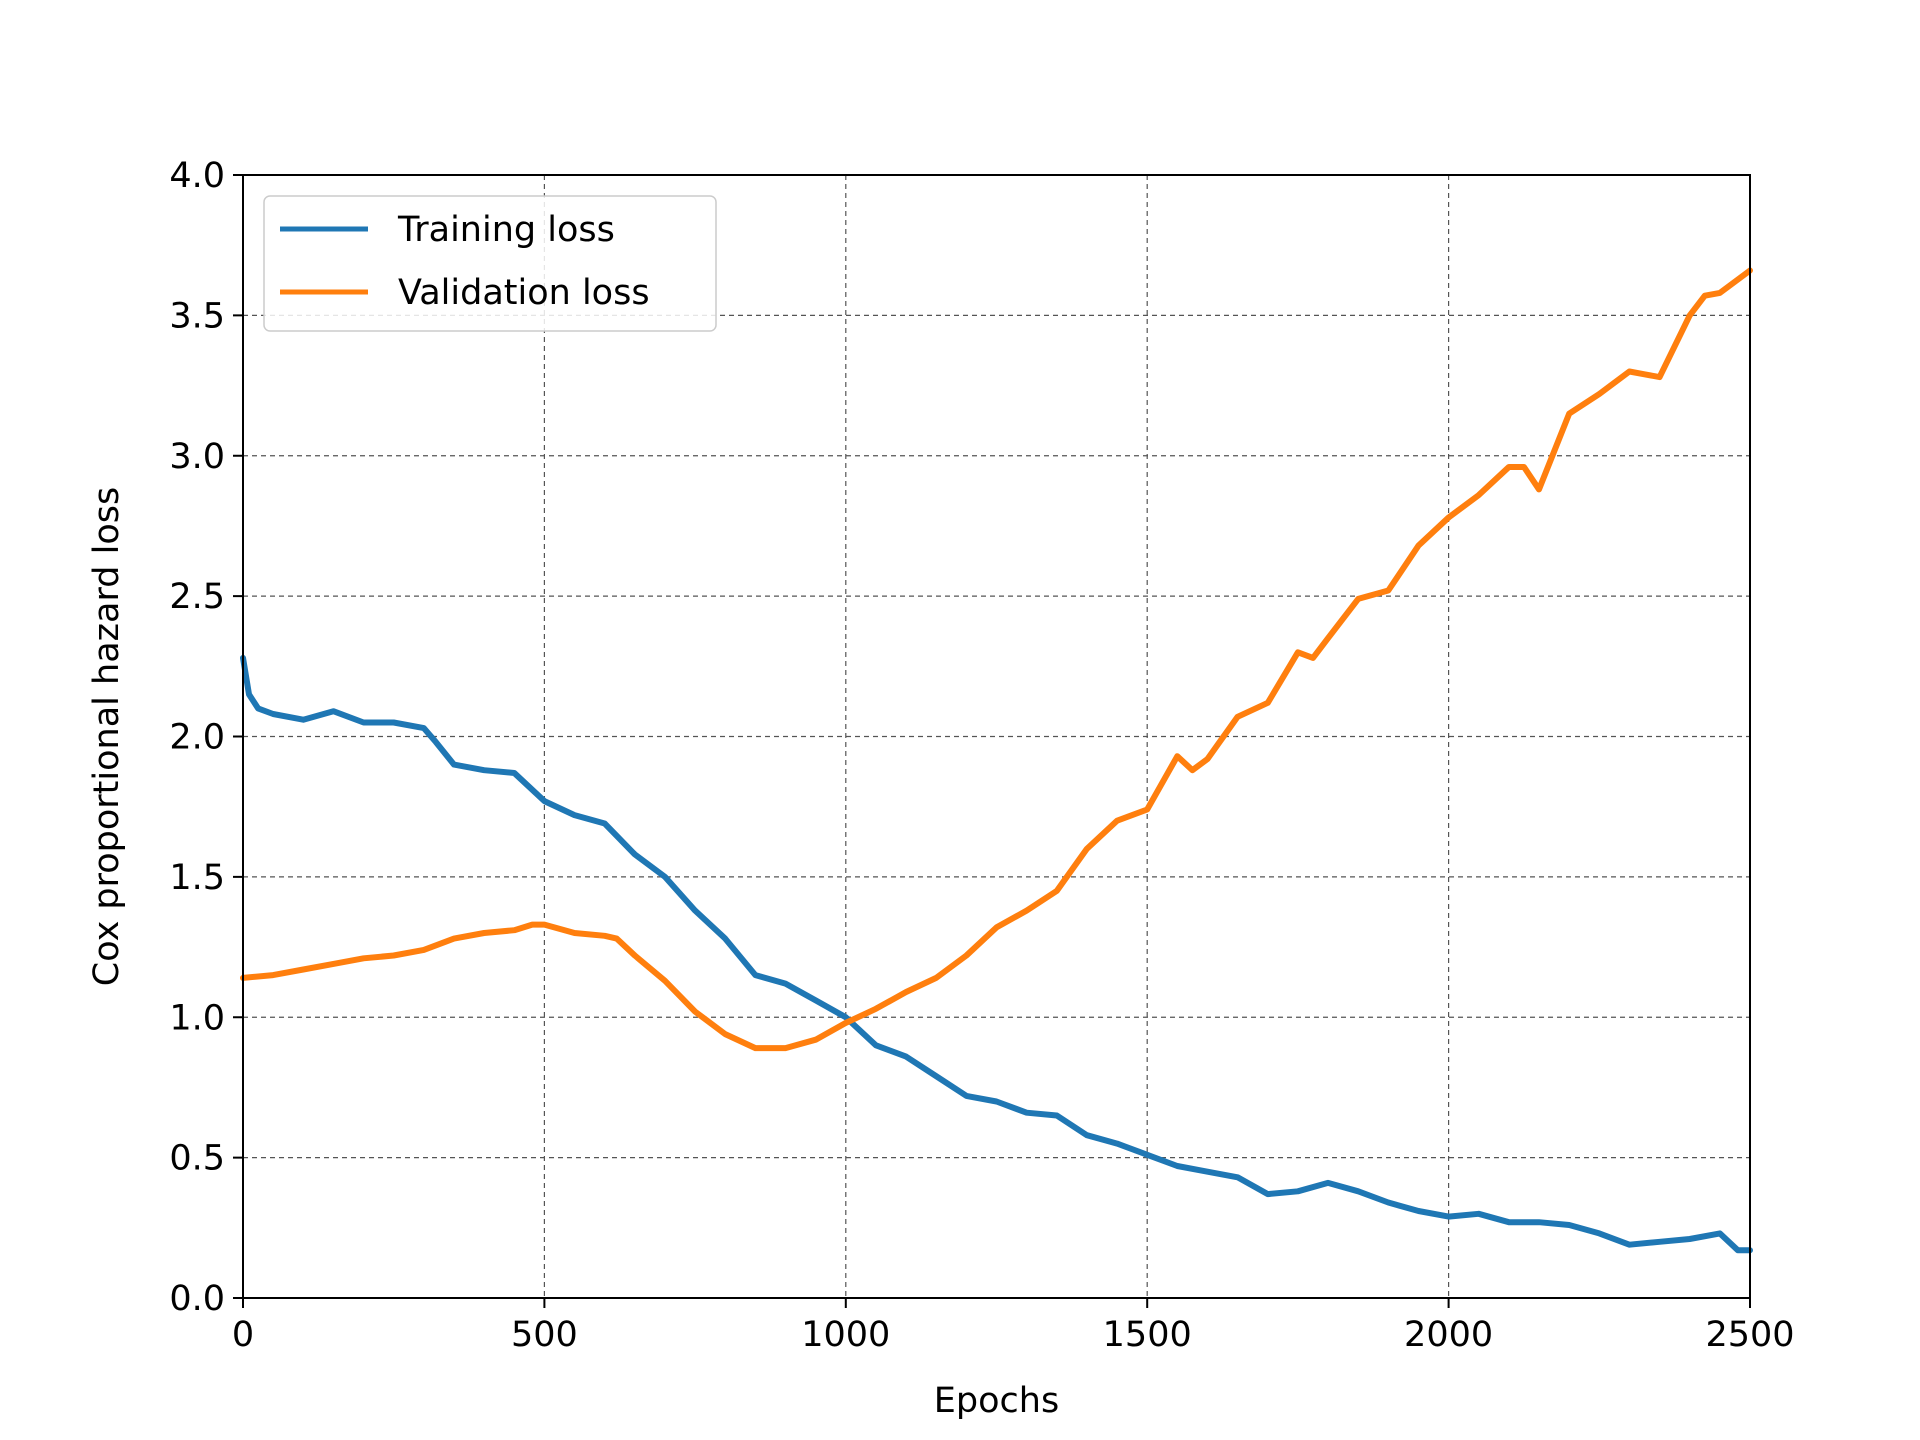 Image resolution: width=1920 pixels, height=1440 pixels. What do you see at coordinates (197, 457) in the screenshot?
I see `y-tick-label: 3.0` at bounding box center [197, 457].